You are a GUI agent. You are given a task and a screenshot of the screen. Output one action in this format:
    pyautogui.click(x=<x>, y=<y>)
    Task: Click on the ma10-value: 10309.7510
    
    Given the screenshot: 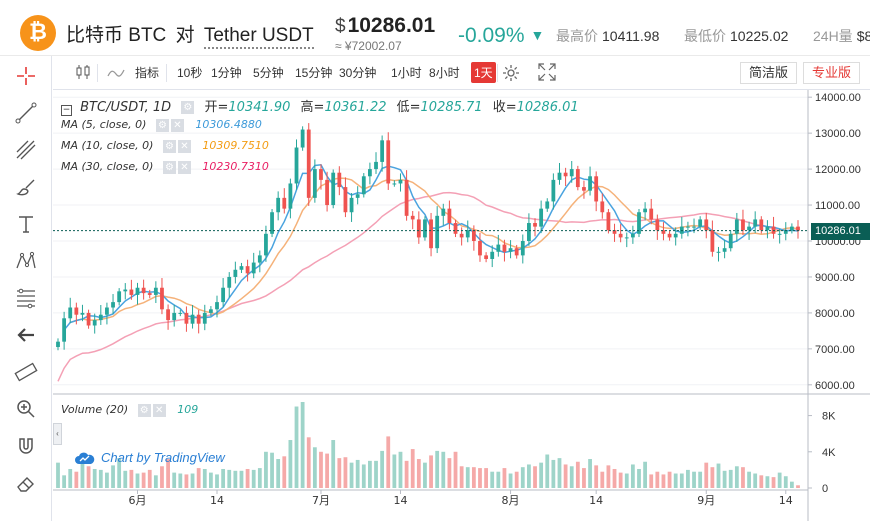 What is the action you would take?
    pyautogui.click(x=235, y=145)
    